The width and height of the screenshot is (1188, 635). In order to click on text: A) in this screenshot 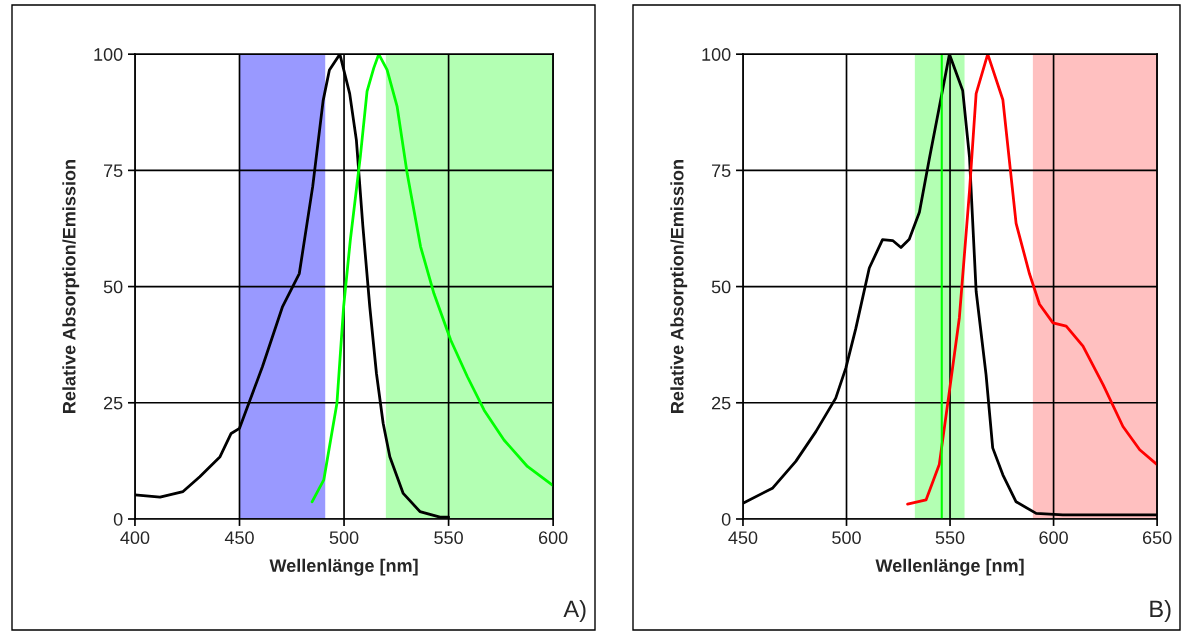, I will do `click(574, 610)`.